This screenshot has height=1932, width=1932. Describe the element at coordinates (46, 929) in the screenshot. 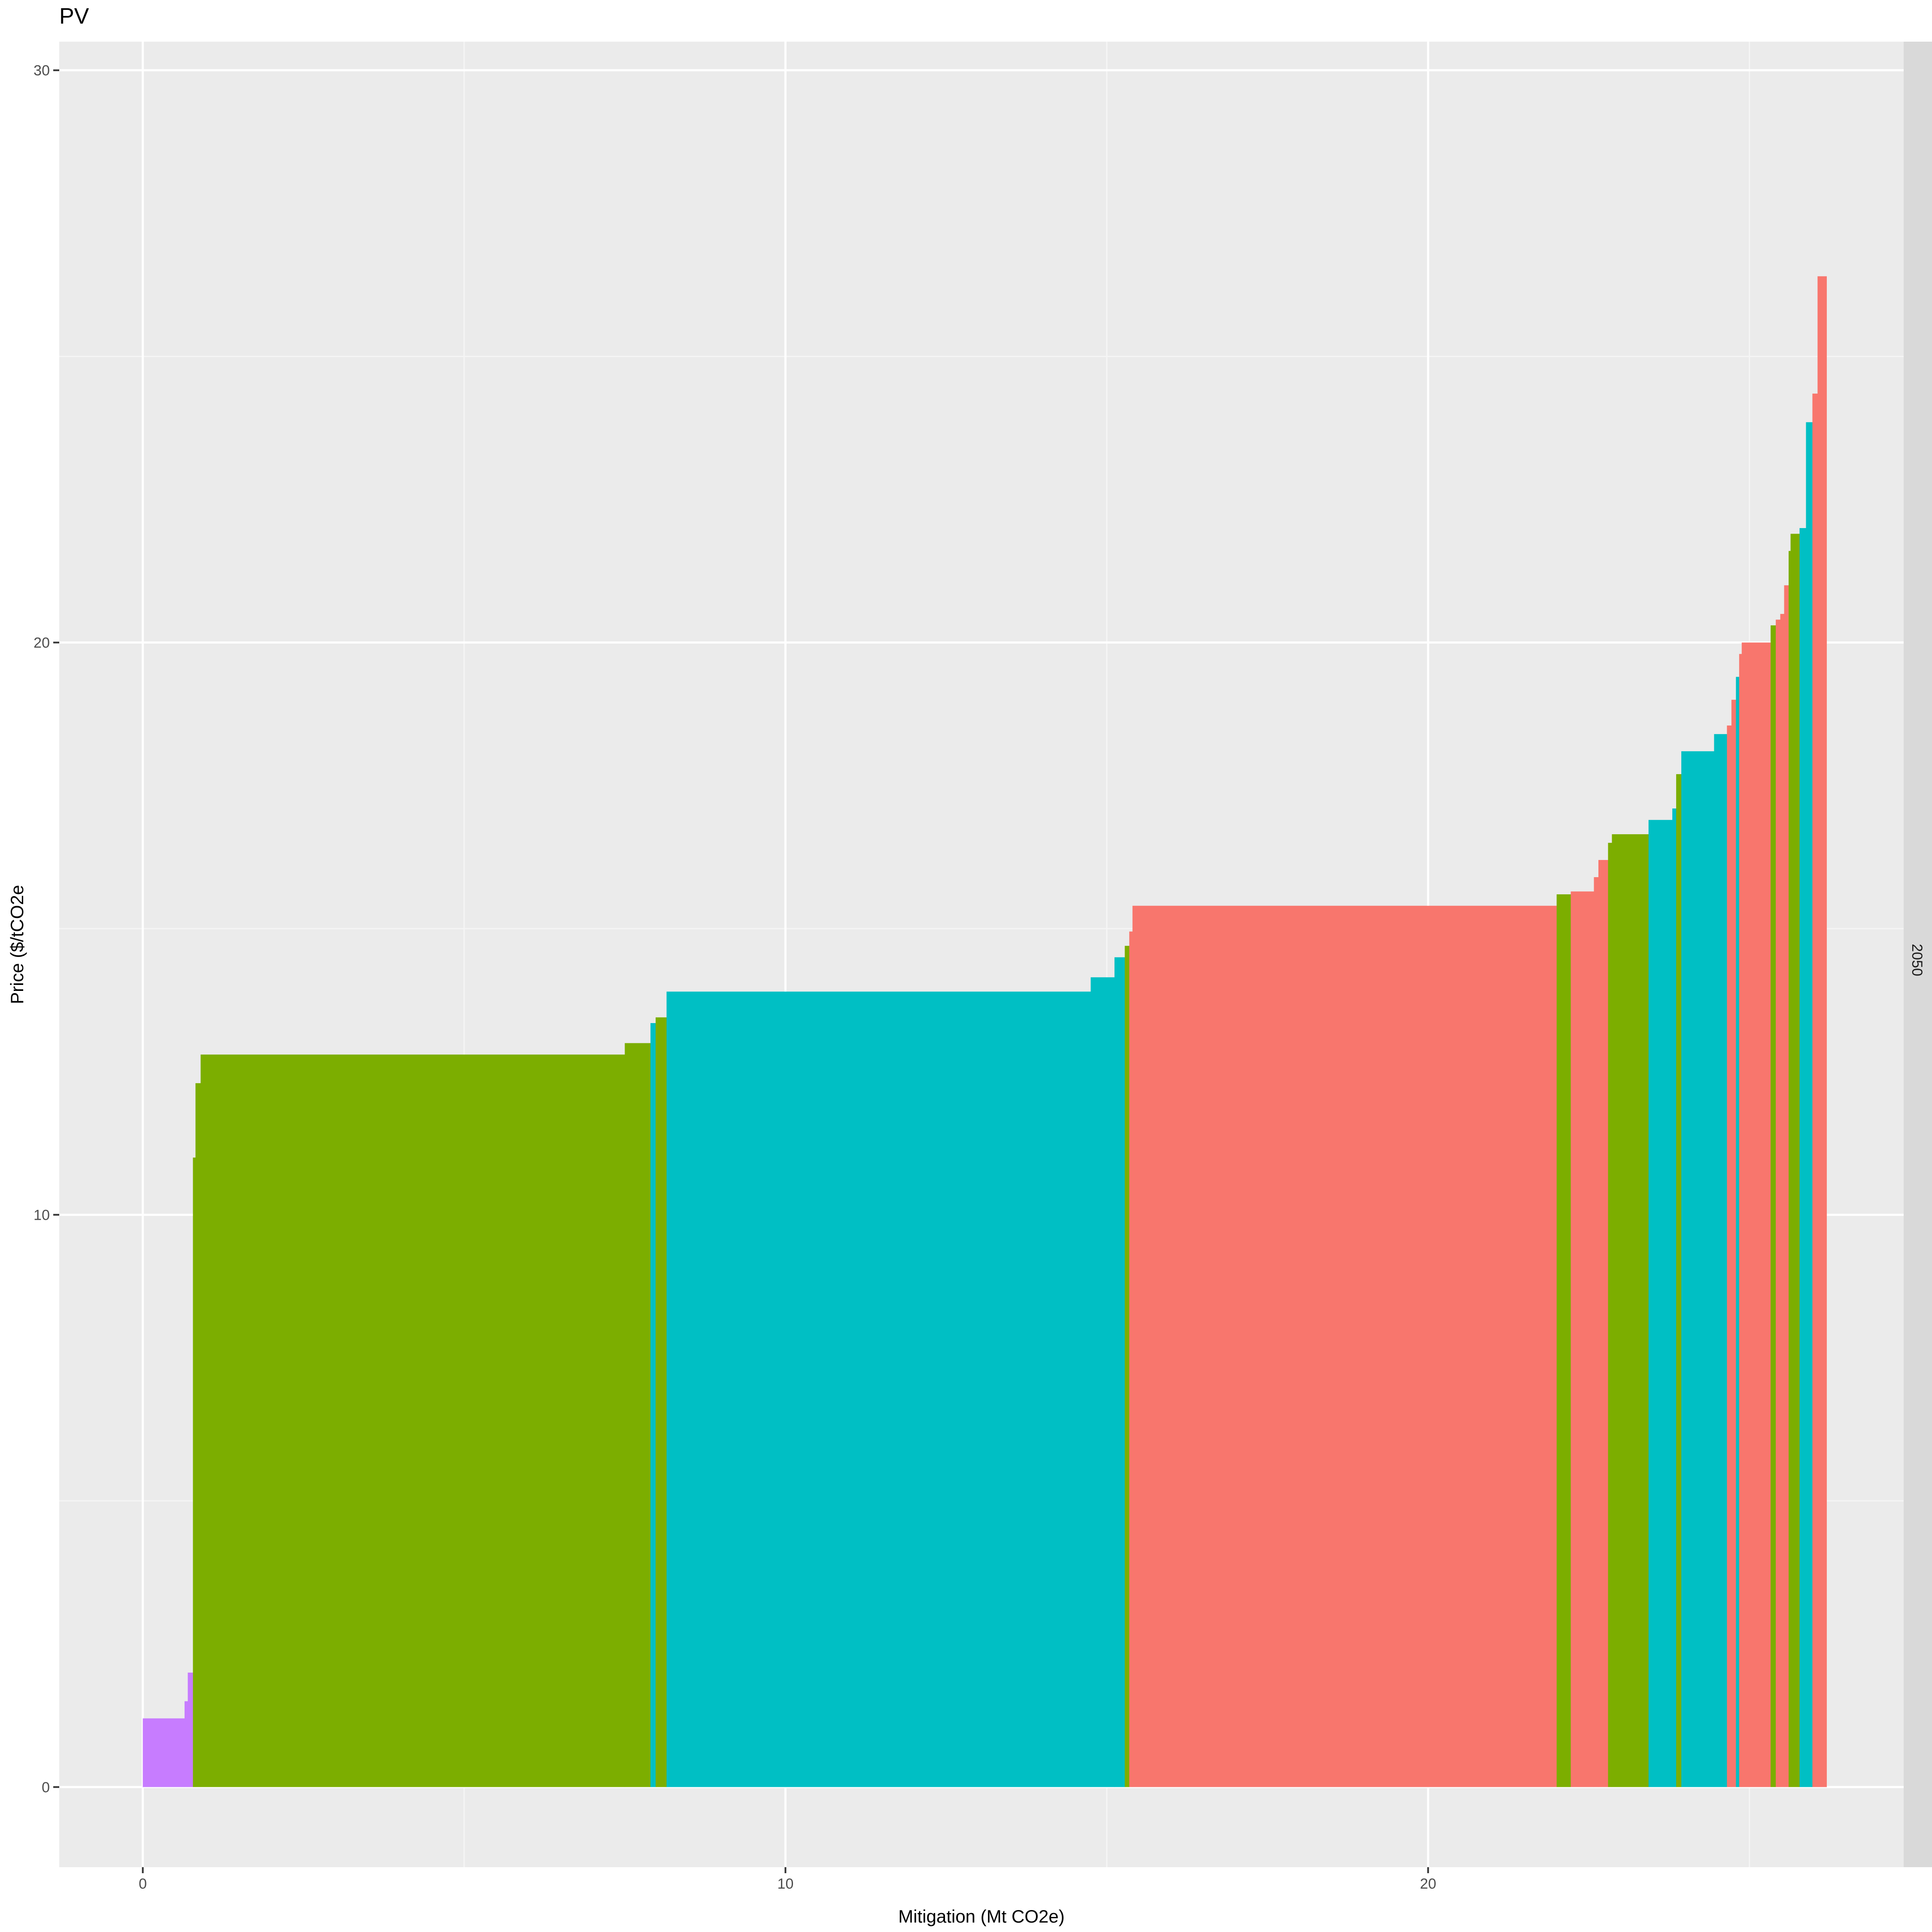

I see `y-axis-ticks: 0 10 20 30` at that location.